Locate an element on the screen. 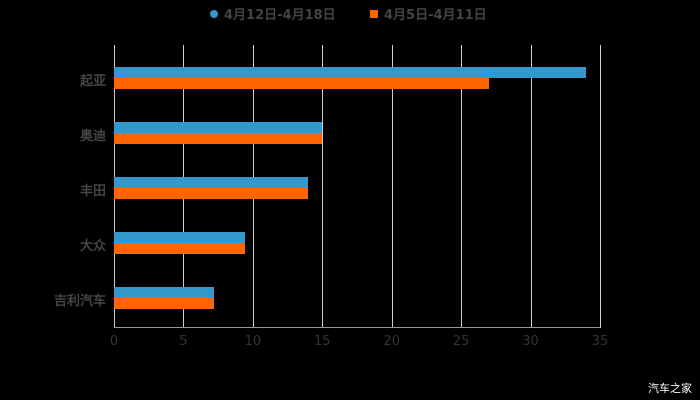 The image size is (700, 400). x-axis-line is located at coordinates (357, 327).